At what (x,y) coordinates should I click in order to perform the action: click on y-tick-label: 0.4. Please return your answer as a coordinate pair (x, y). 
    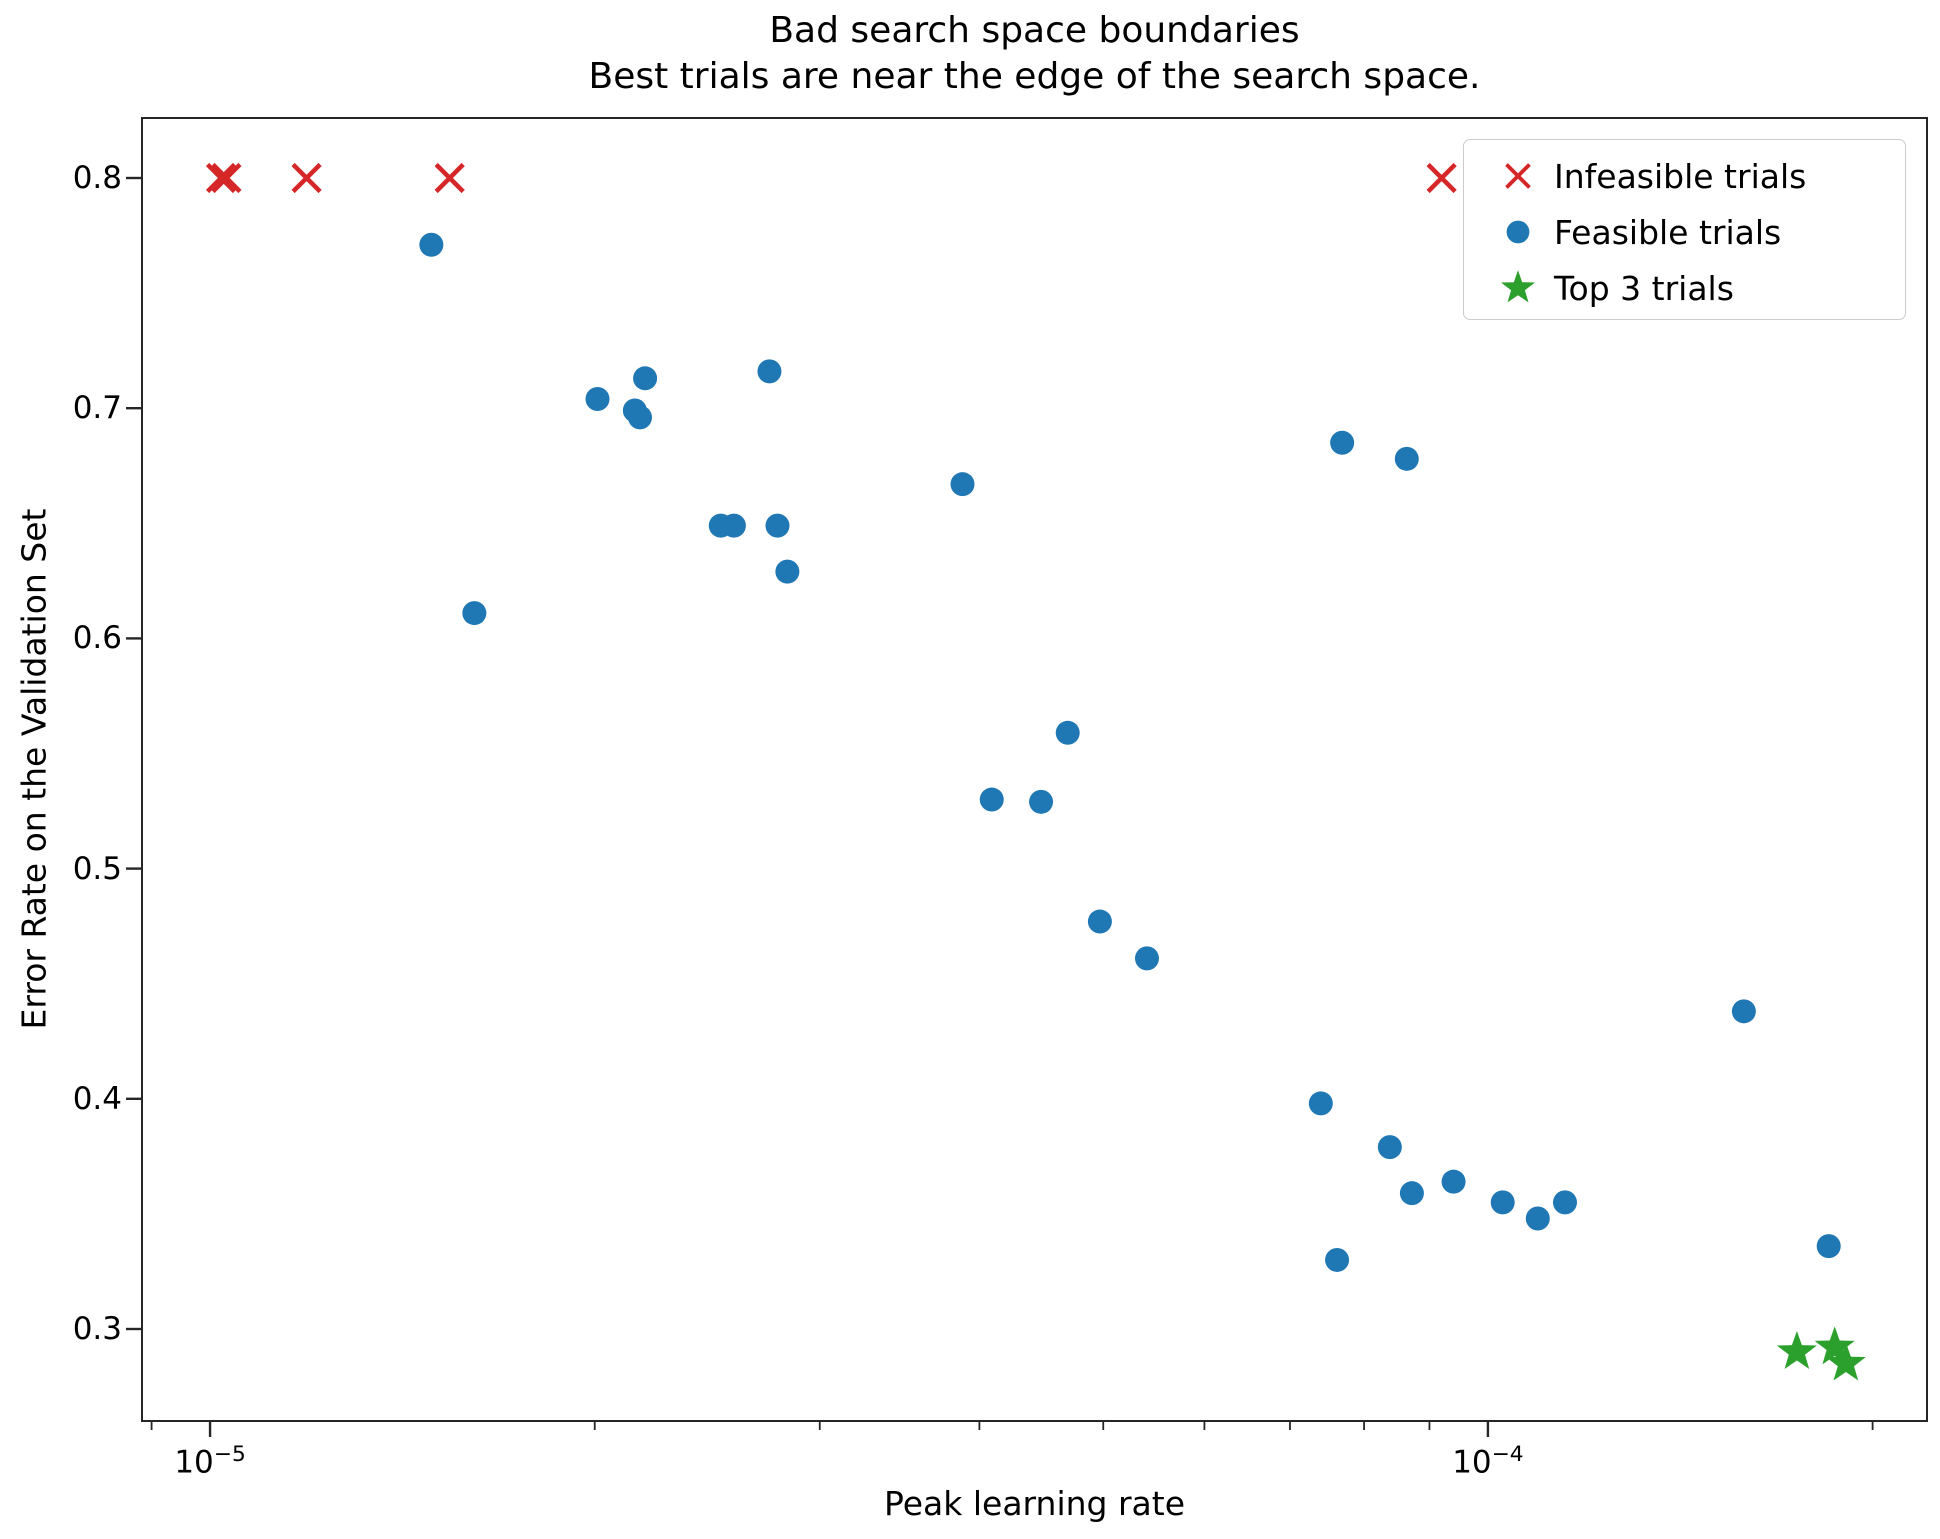
    Looking at the image, I should click on (97, 1098).